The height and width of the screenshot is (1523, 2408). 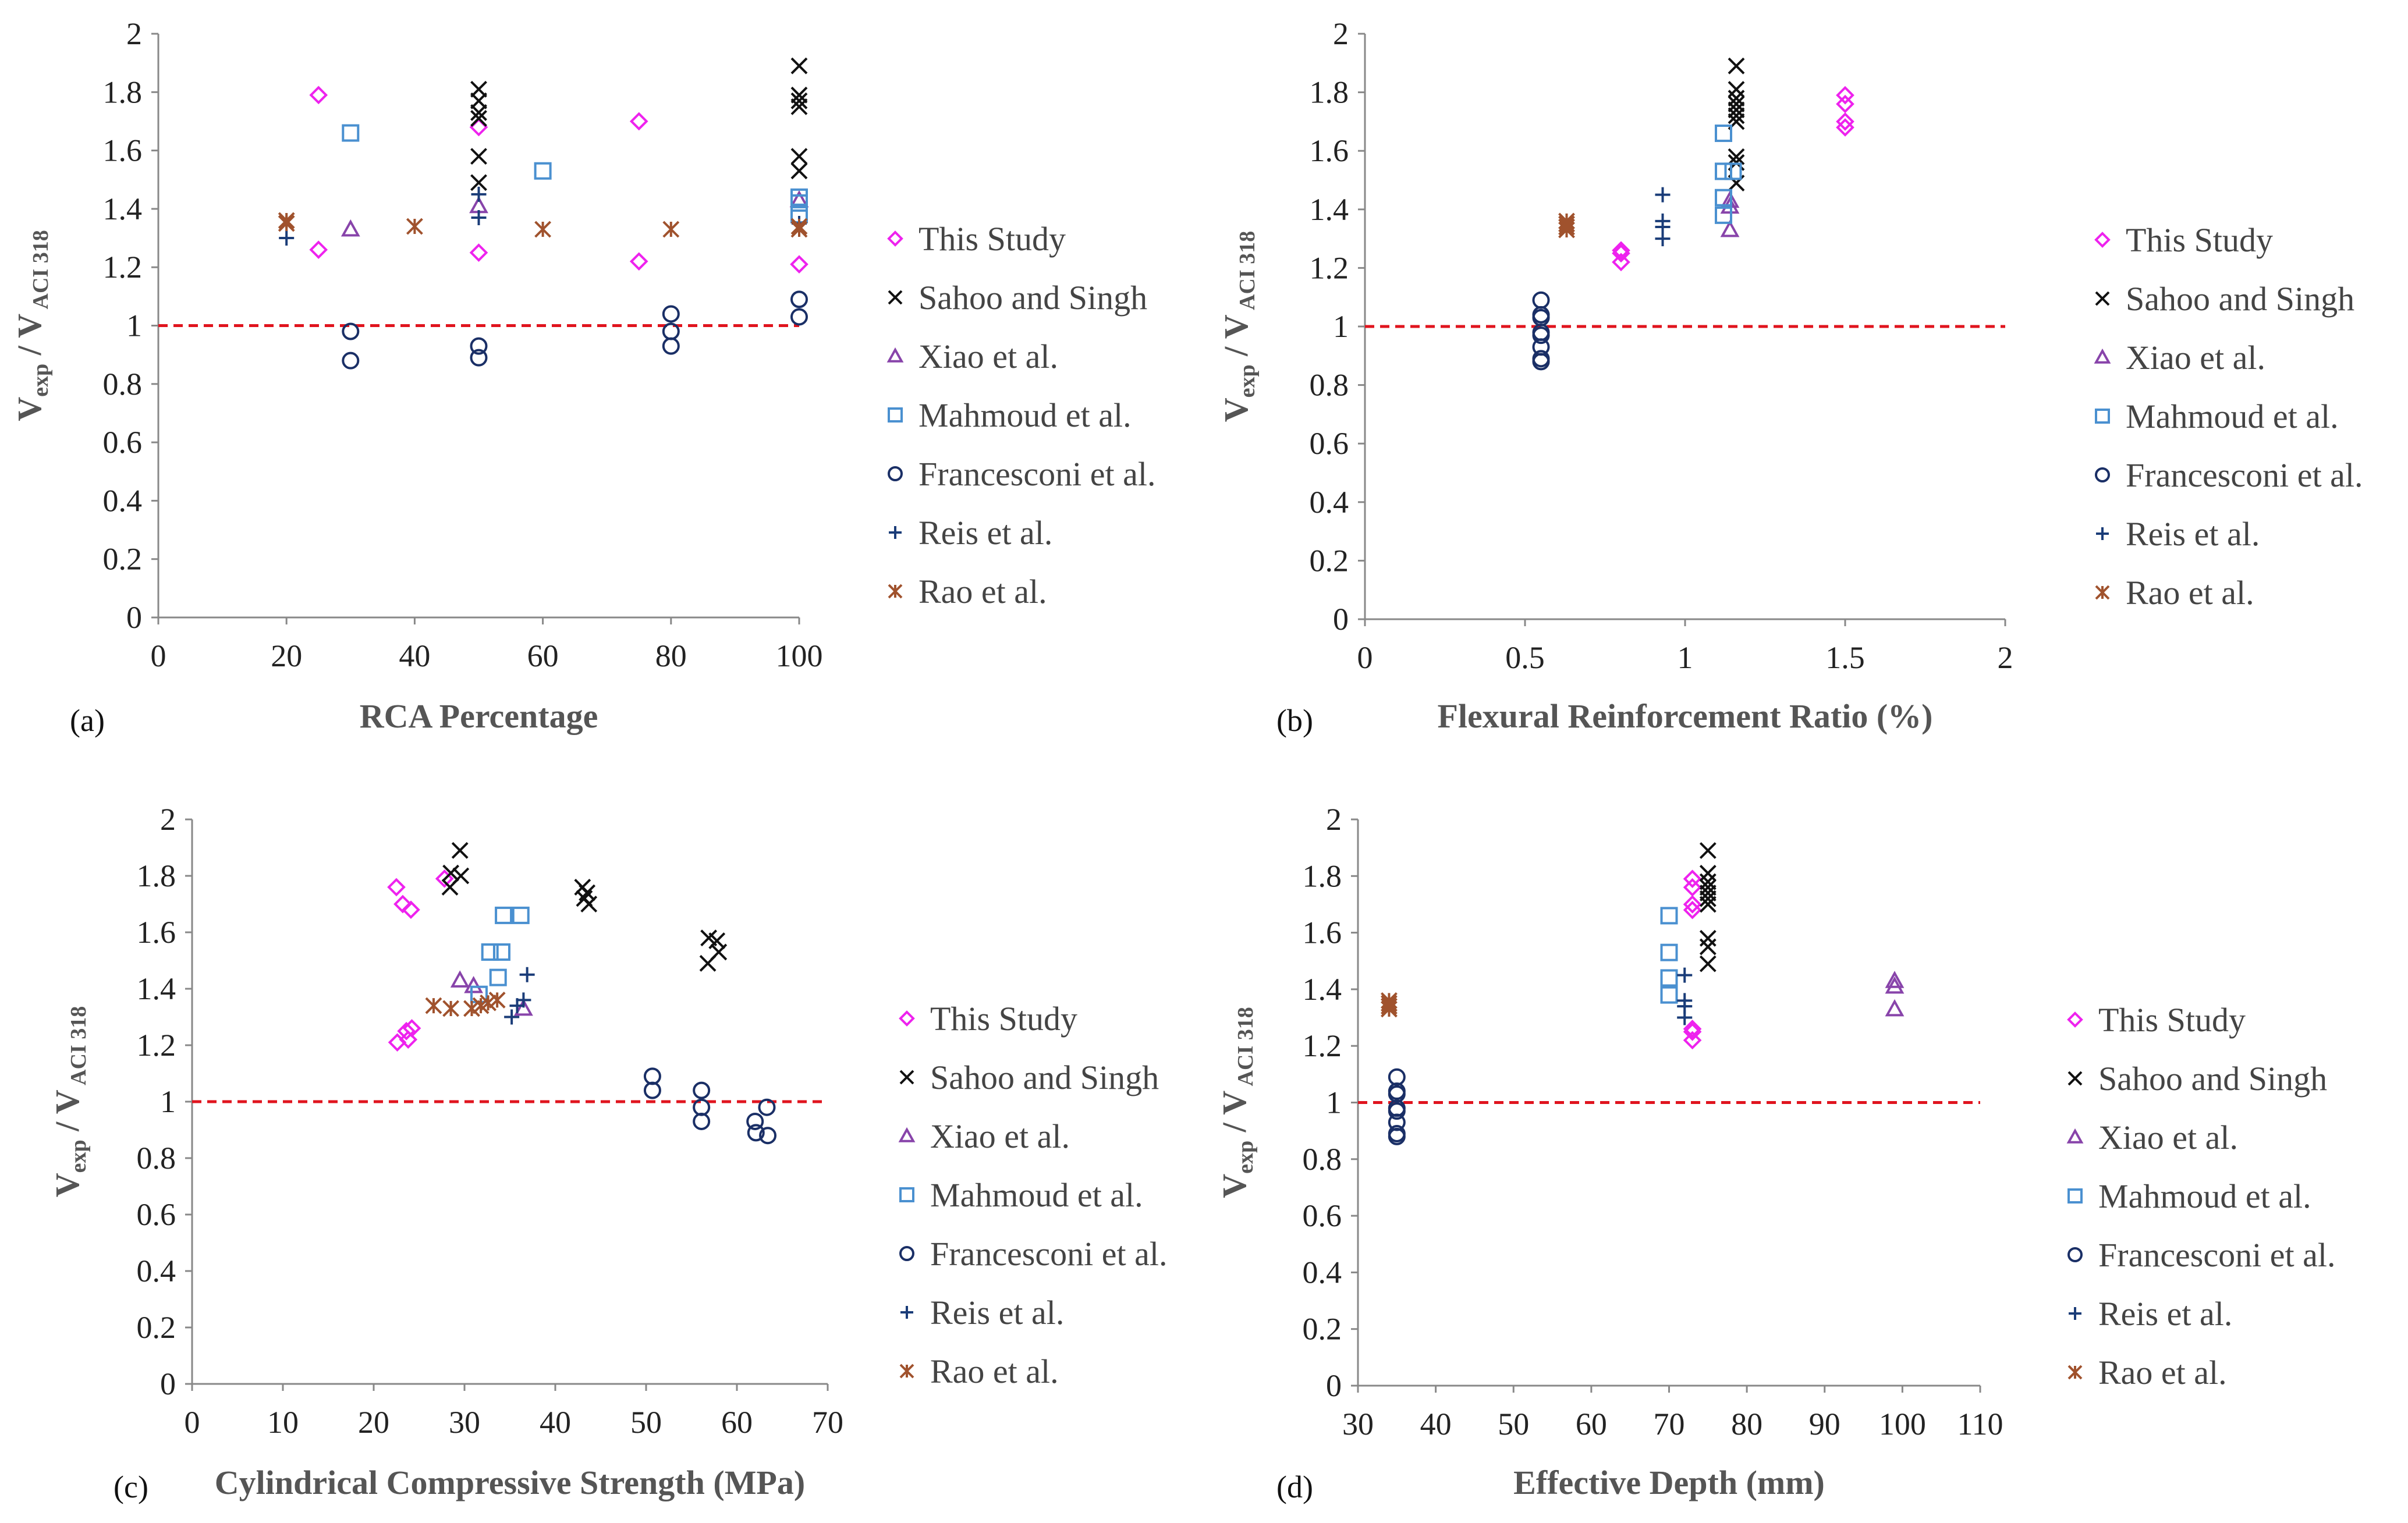 What do you see at coordinates (1525, 658) in the screenshot?
I see `x-tick-label: 0.5` at bounding box center [1525, 658].